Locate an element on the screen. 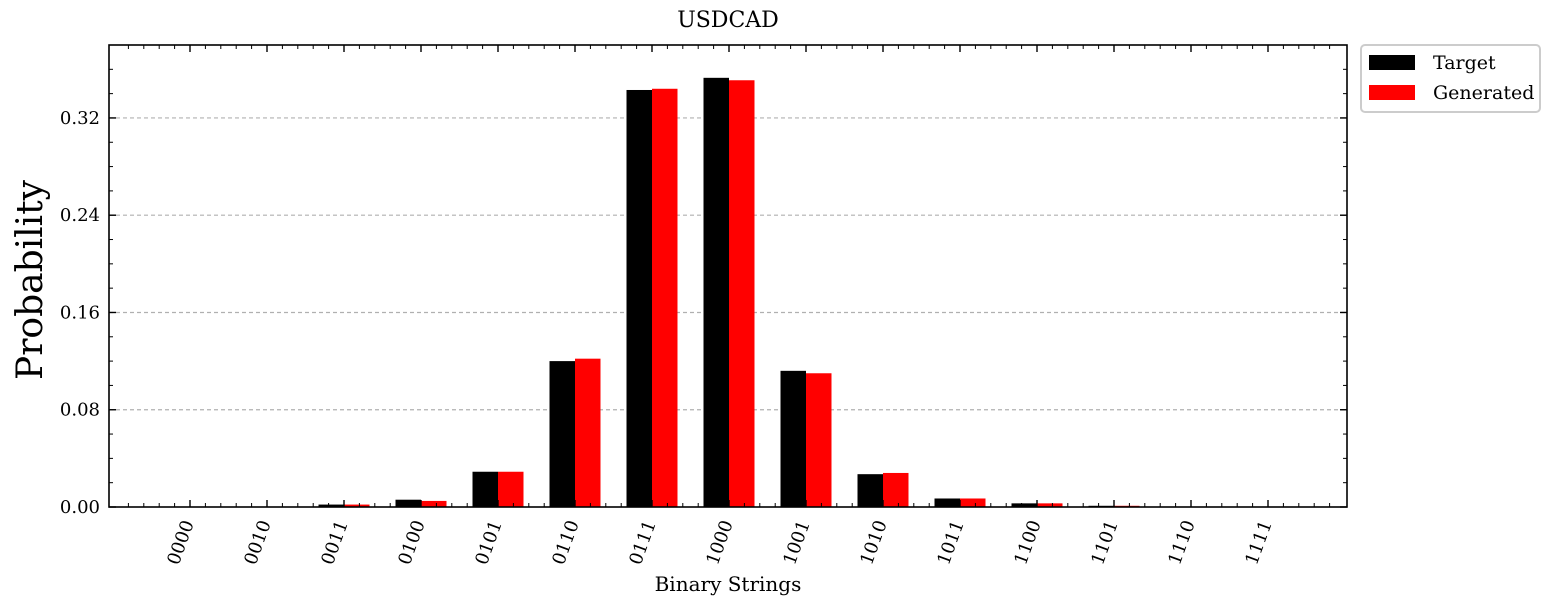 This screenshot has height=606, width=1550. legend: Target Generated is located at coordinates (1450, 78).